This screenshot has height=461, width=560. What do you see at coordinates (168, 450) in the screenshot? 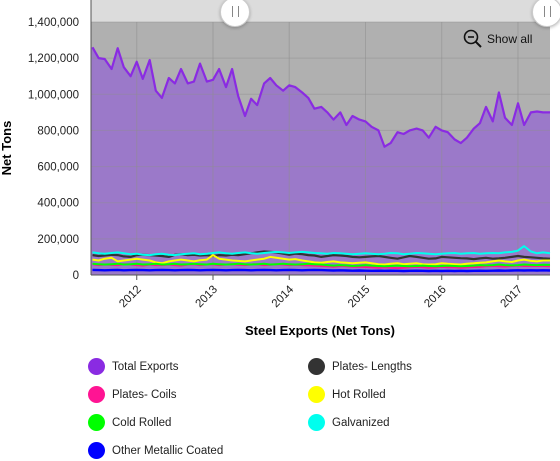
I see `legend-label: Other Metallic Coated` at bounding box center [168, 450].